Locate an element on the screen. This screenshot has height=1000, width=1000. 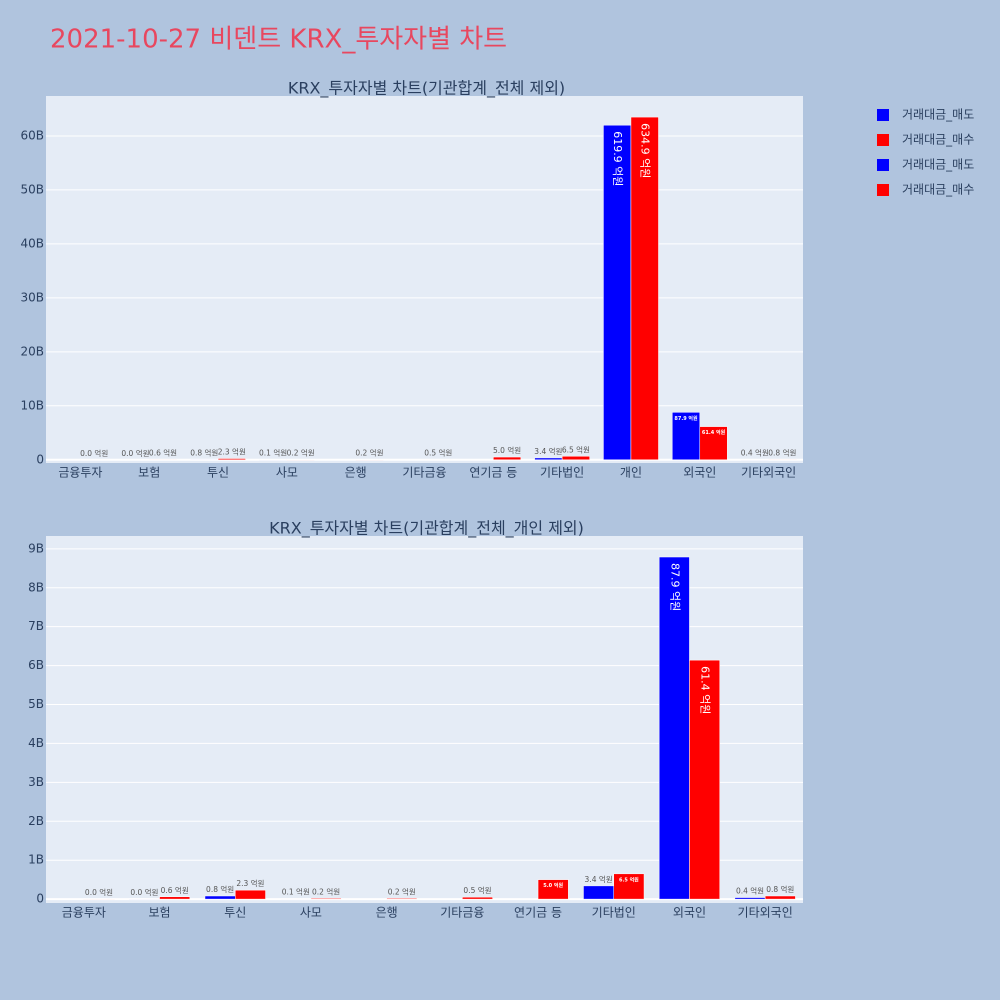
y-tick-label: 2B is located at coordinates (36, 821).